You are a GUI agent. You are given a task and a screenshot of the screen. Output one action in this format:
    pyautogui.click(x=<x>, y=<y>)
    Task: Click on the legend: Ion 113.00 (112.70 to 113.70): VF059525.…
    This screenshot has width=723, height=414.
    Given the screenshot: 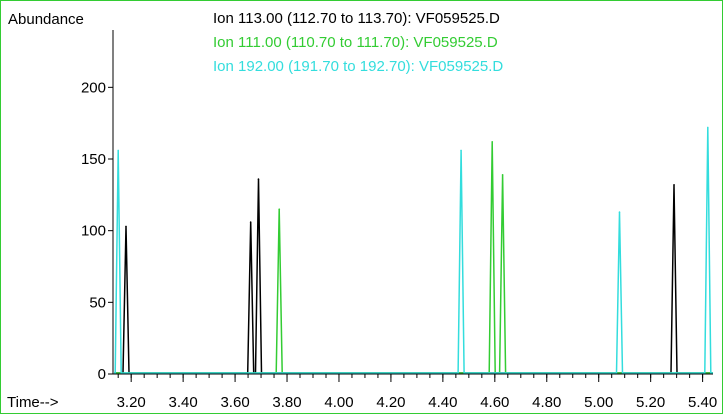 What is the action you would take?
    pyautogui.click(x=358, y=42)
    